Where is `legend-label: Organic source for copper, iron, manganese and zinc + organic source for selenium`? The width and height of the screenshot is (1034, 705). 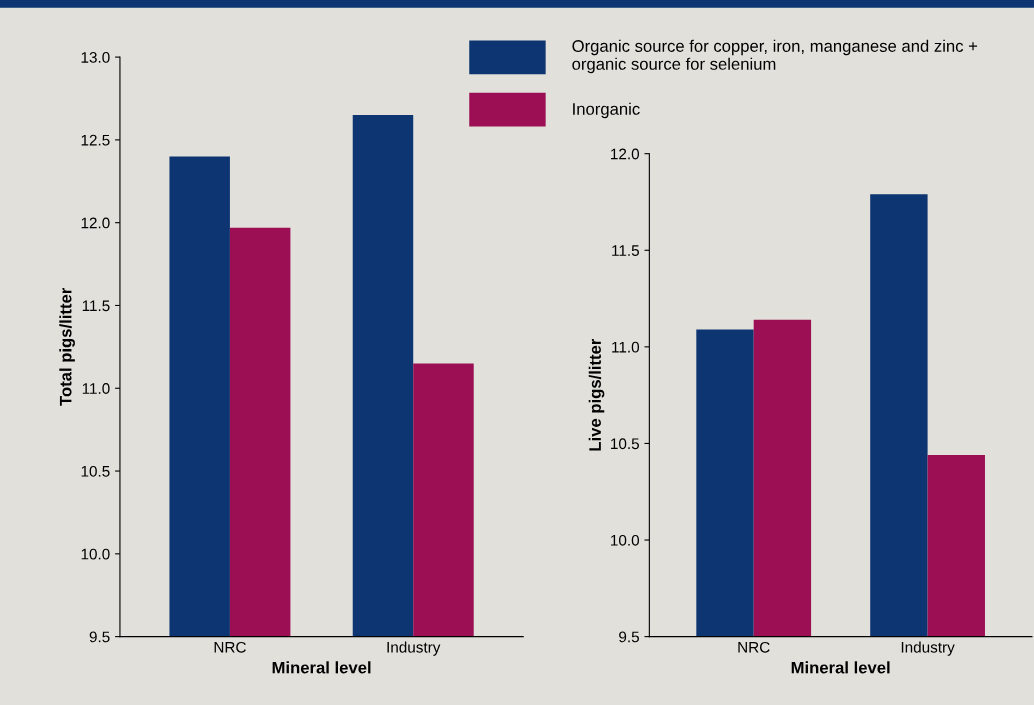 legend-label: Organic source for copper, iron, manganese and zinc + organic source for selenium is located at coordinates (775, 56).